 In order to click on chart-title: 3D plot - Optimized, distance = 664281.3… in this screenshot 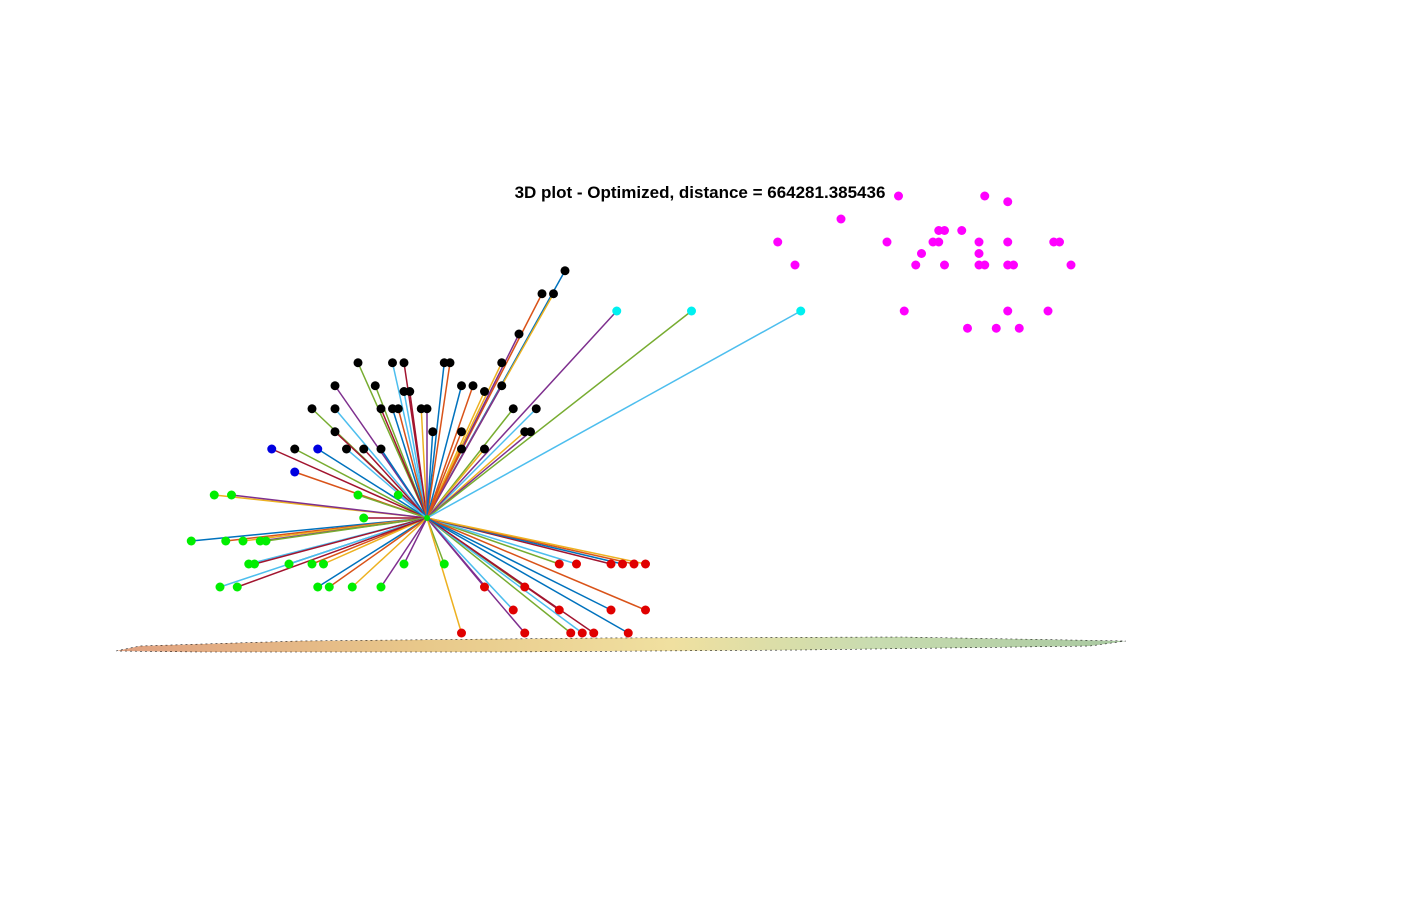, I will do `click(700, 192)`.